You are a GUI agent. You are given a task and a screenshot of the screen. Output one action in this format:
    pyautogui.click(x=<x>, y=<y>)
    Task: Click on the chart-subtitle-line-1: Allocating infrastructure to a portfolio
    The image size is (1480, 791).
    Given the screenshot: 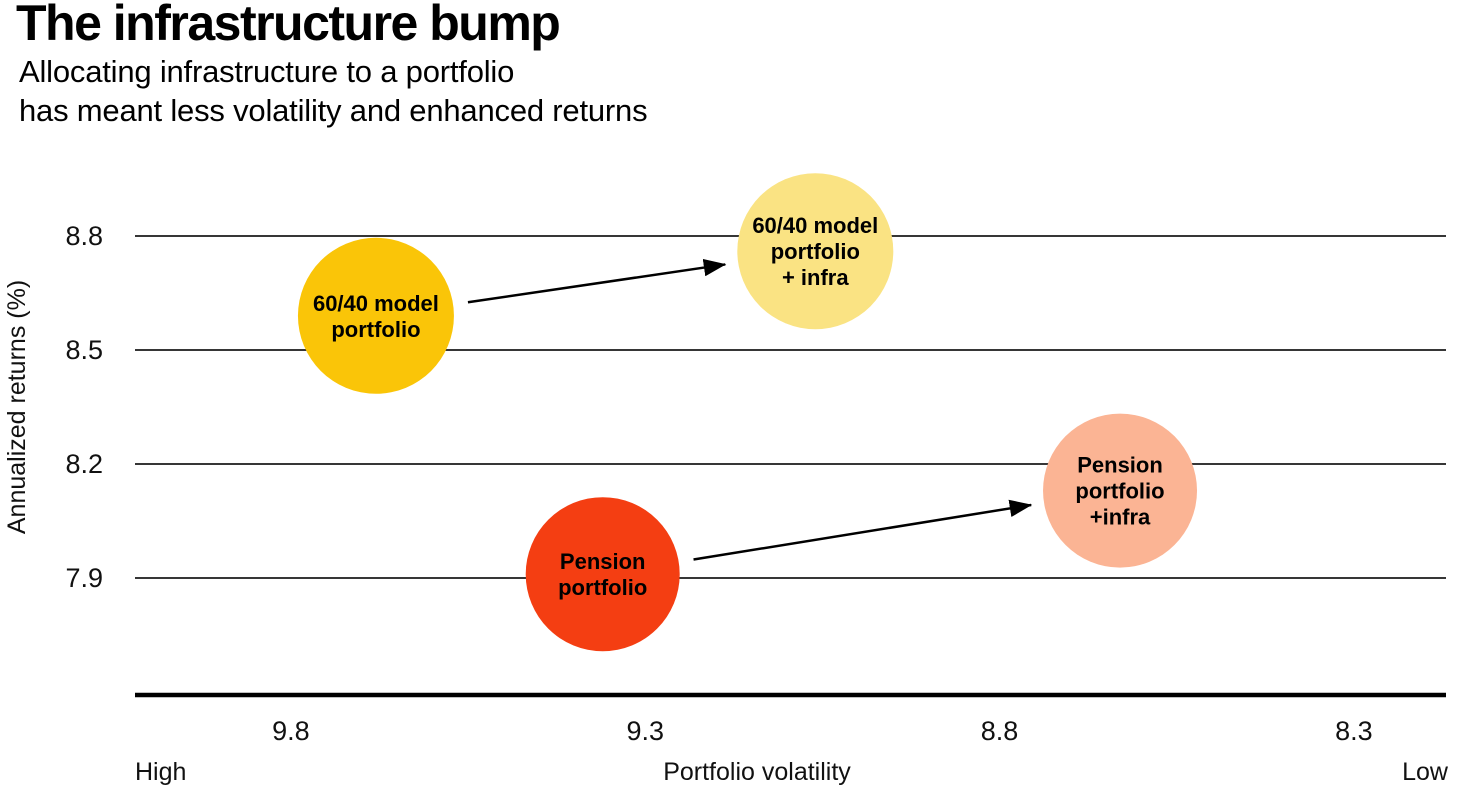 What is the action you would take?
    pyautogui.click(x=267, y=71)
    